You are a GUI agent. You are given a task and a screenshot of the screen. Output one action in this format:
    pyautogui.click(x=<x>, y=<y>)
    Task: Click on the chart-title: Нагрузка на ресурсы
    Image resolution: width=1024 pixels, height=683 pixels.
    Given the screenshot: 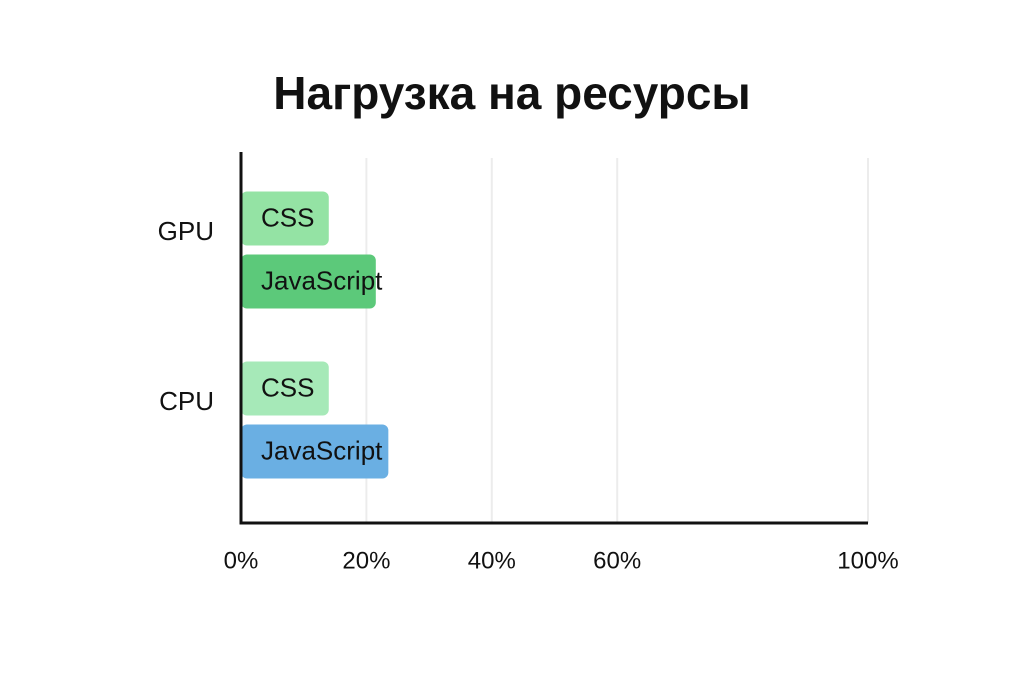 What is the action you would take?
    pyautogui.click(x=511, y=93)
    